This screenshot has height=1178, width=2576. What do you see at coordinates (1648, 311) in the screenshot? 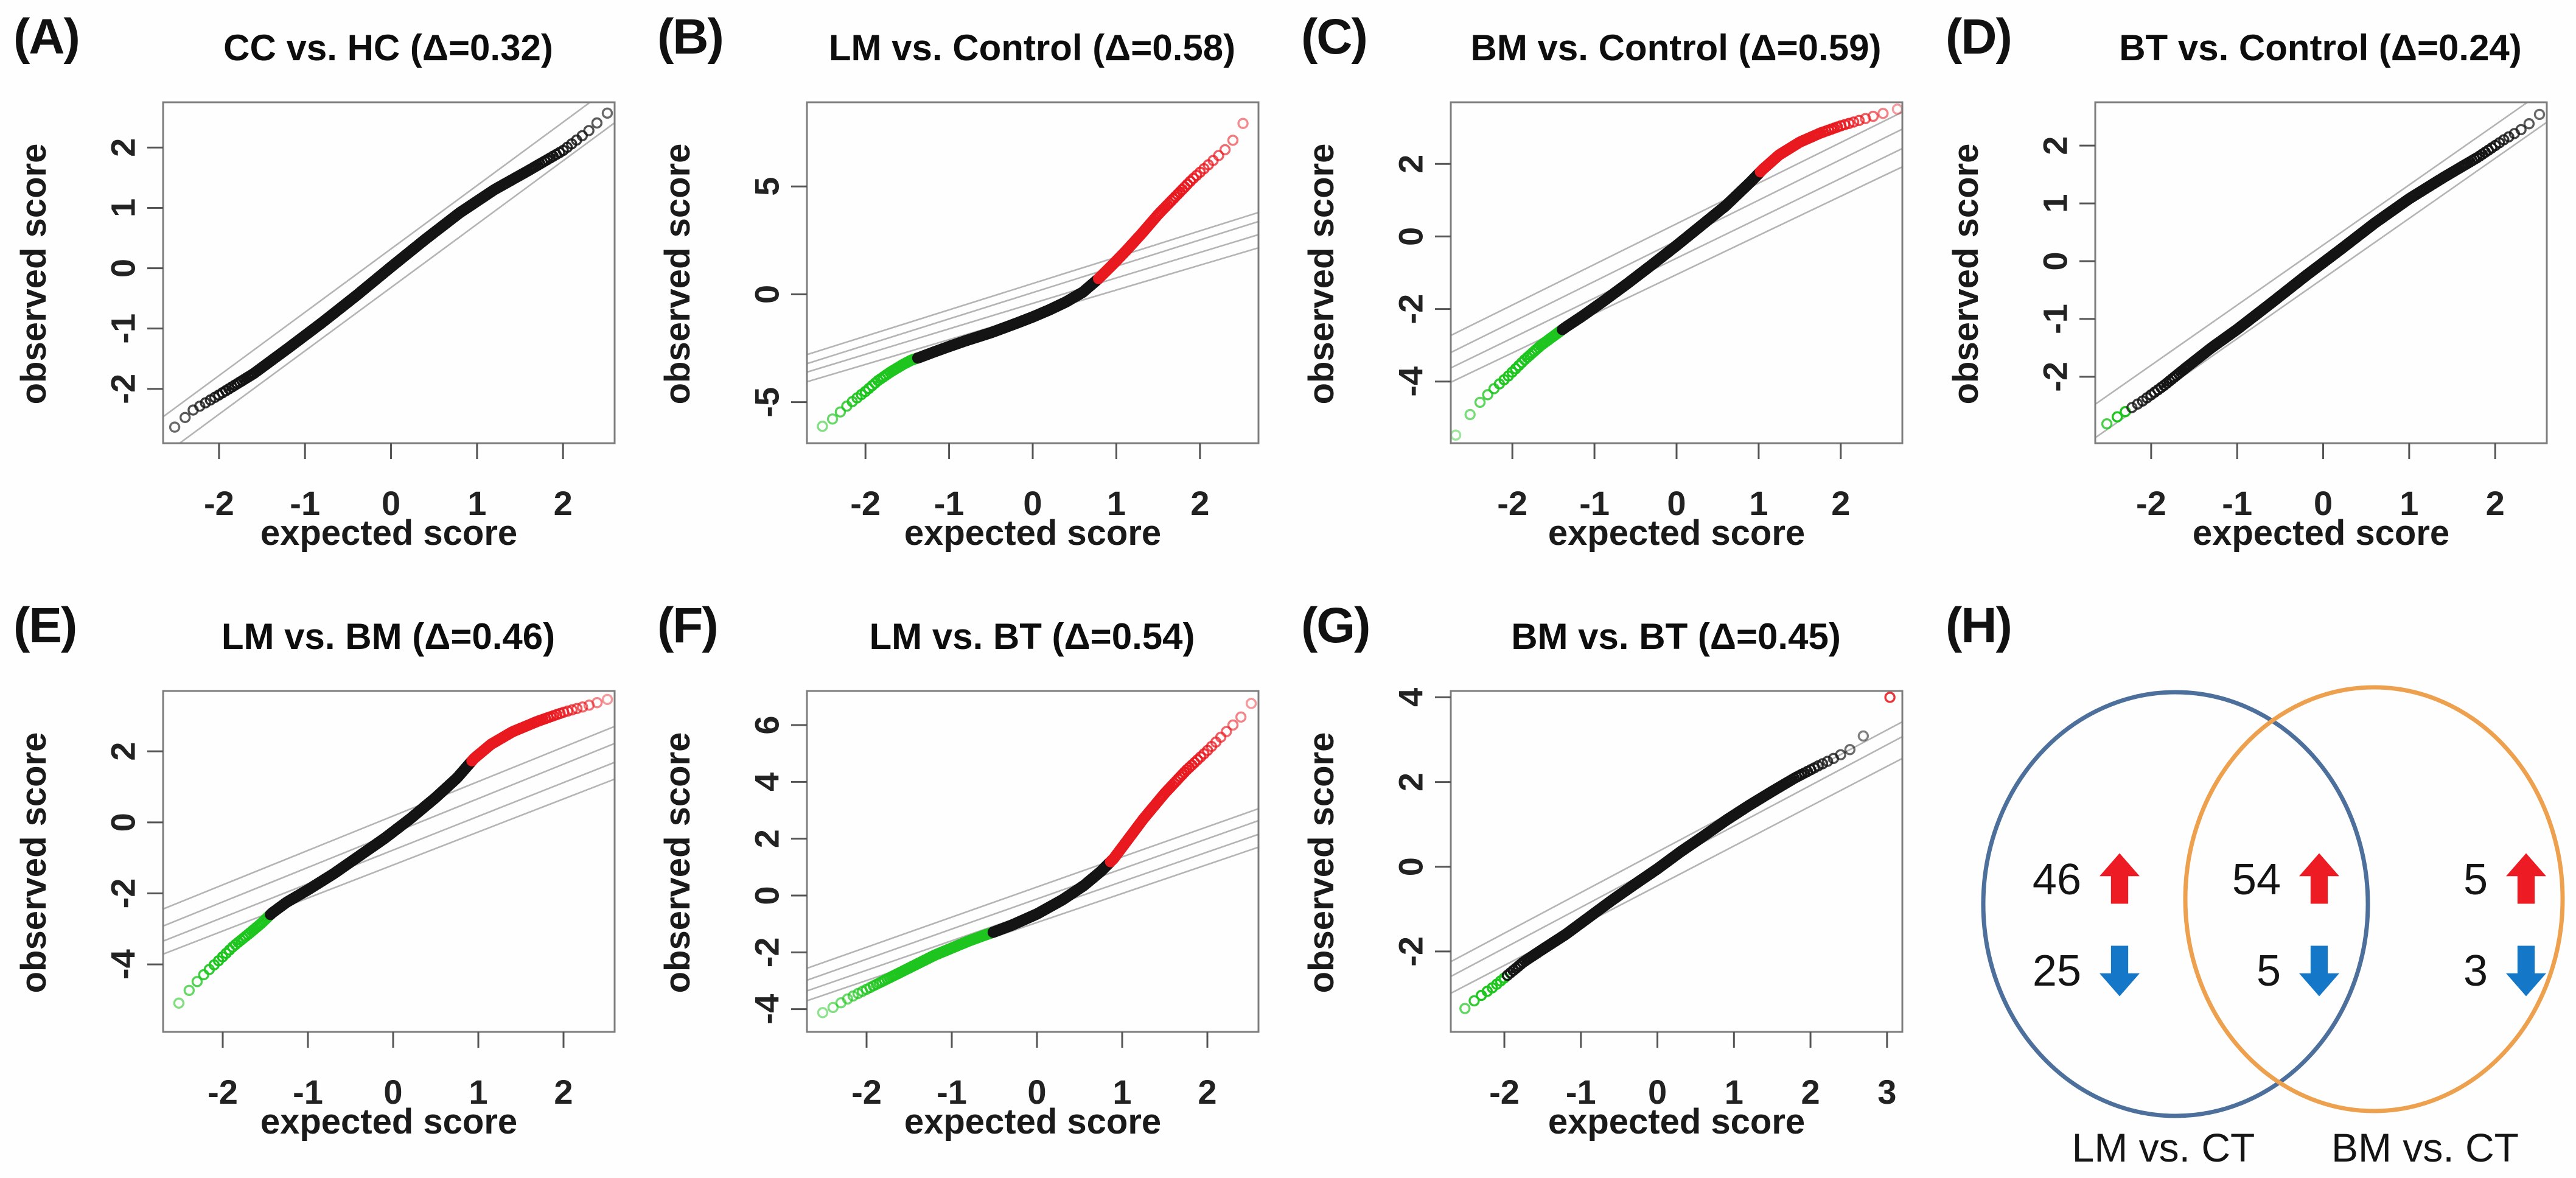
I see `qq-plot-c: -2 -1 0 1 2 -4 -2 0 2` at bounding box center [1648, 311].